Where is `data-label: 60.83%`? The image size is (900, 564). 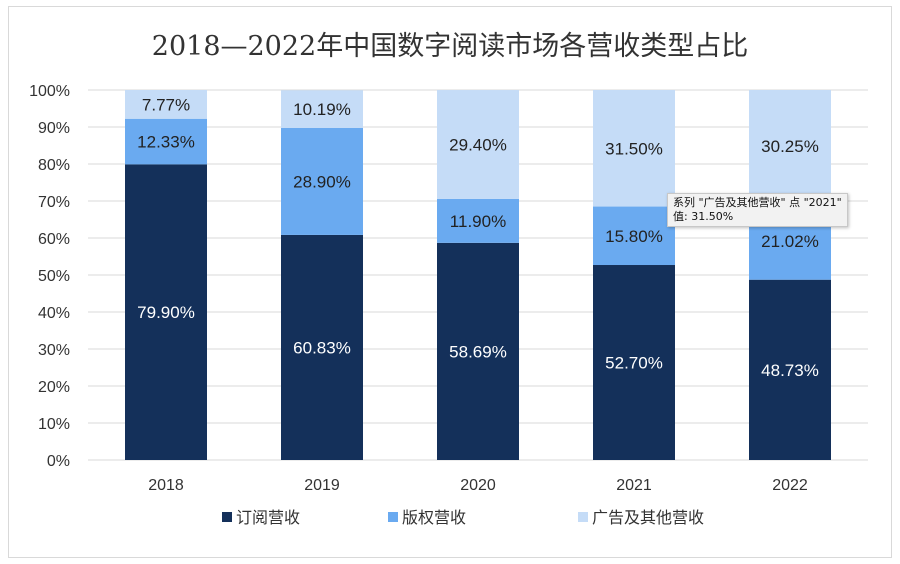 data-label: 60.83% is located at coordinates (322, 347).